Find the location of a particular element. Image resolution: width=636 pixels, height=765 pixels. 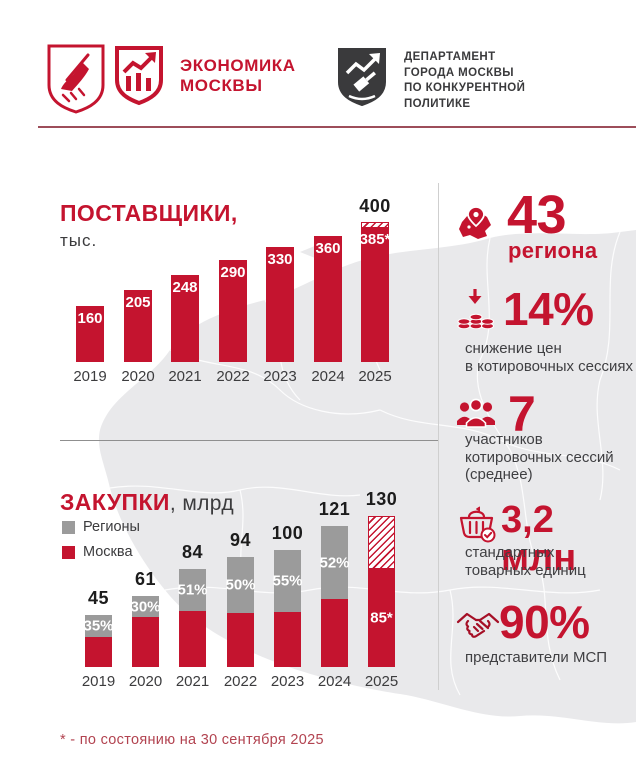

stat-msp-desc: представители МСП is located at coordinates (536, 657).